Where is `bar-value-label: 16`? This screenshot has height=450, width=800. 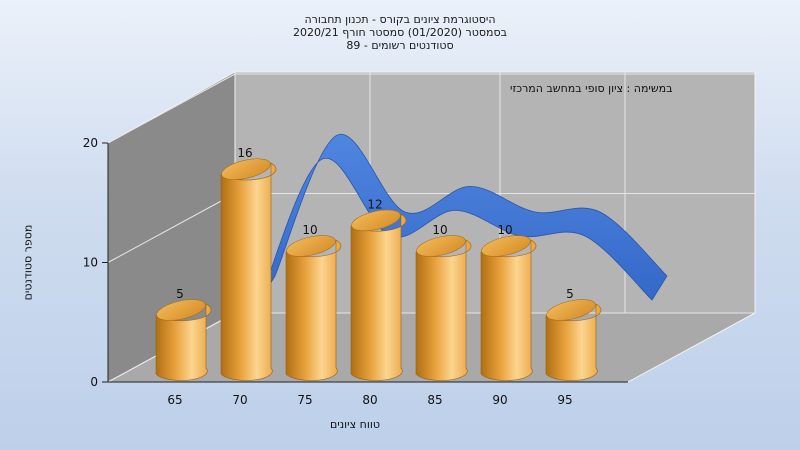 bar-value-label: 16 is located at coordinates (244, 153).